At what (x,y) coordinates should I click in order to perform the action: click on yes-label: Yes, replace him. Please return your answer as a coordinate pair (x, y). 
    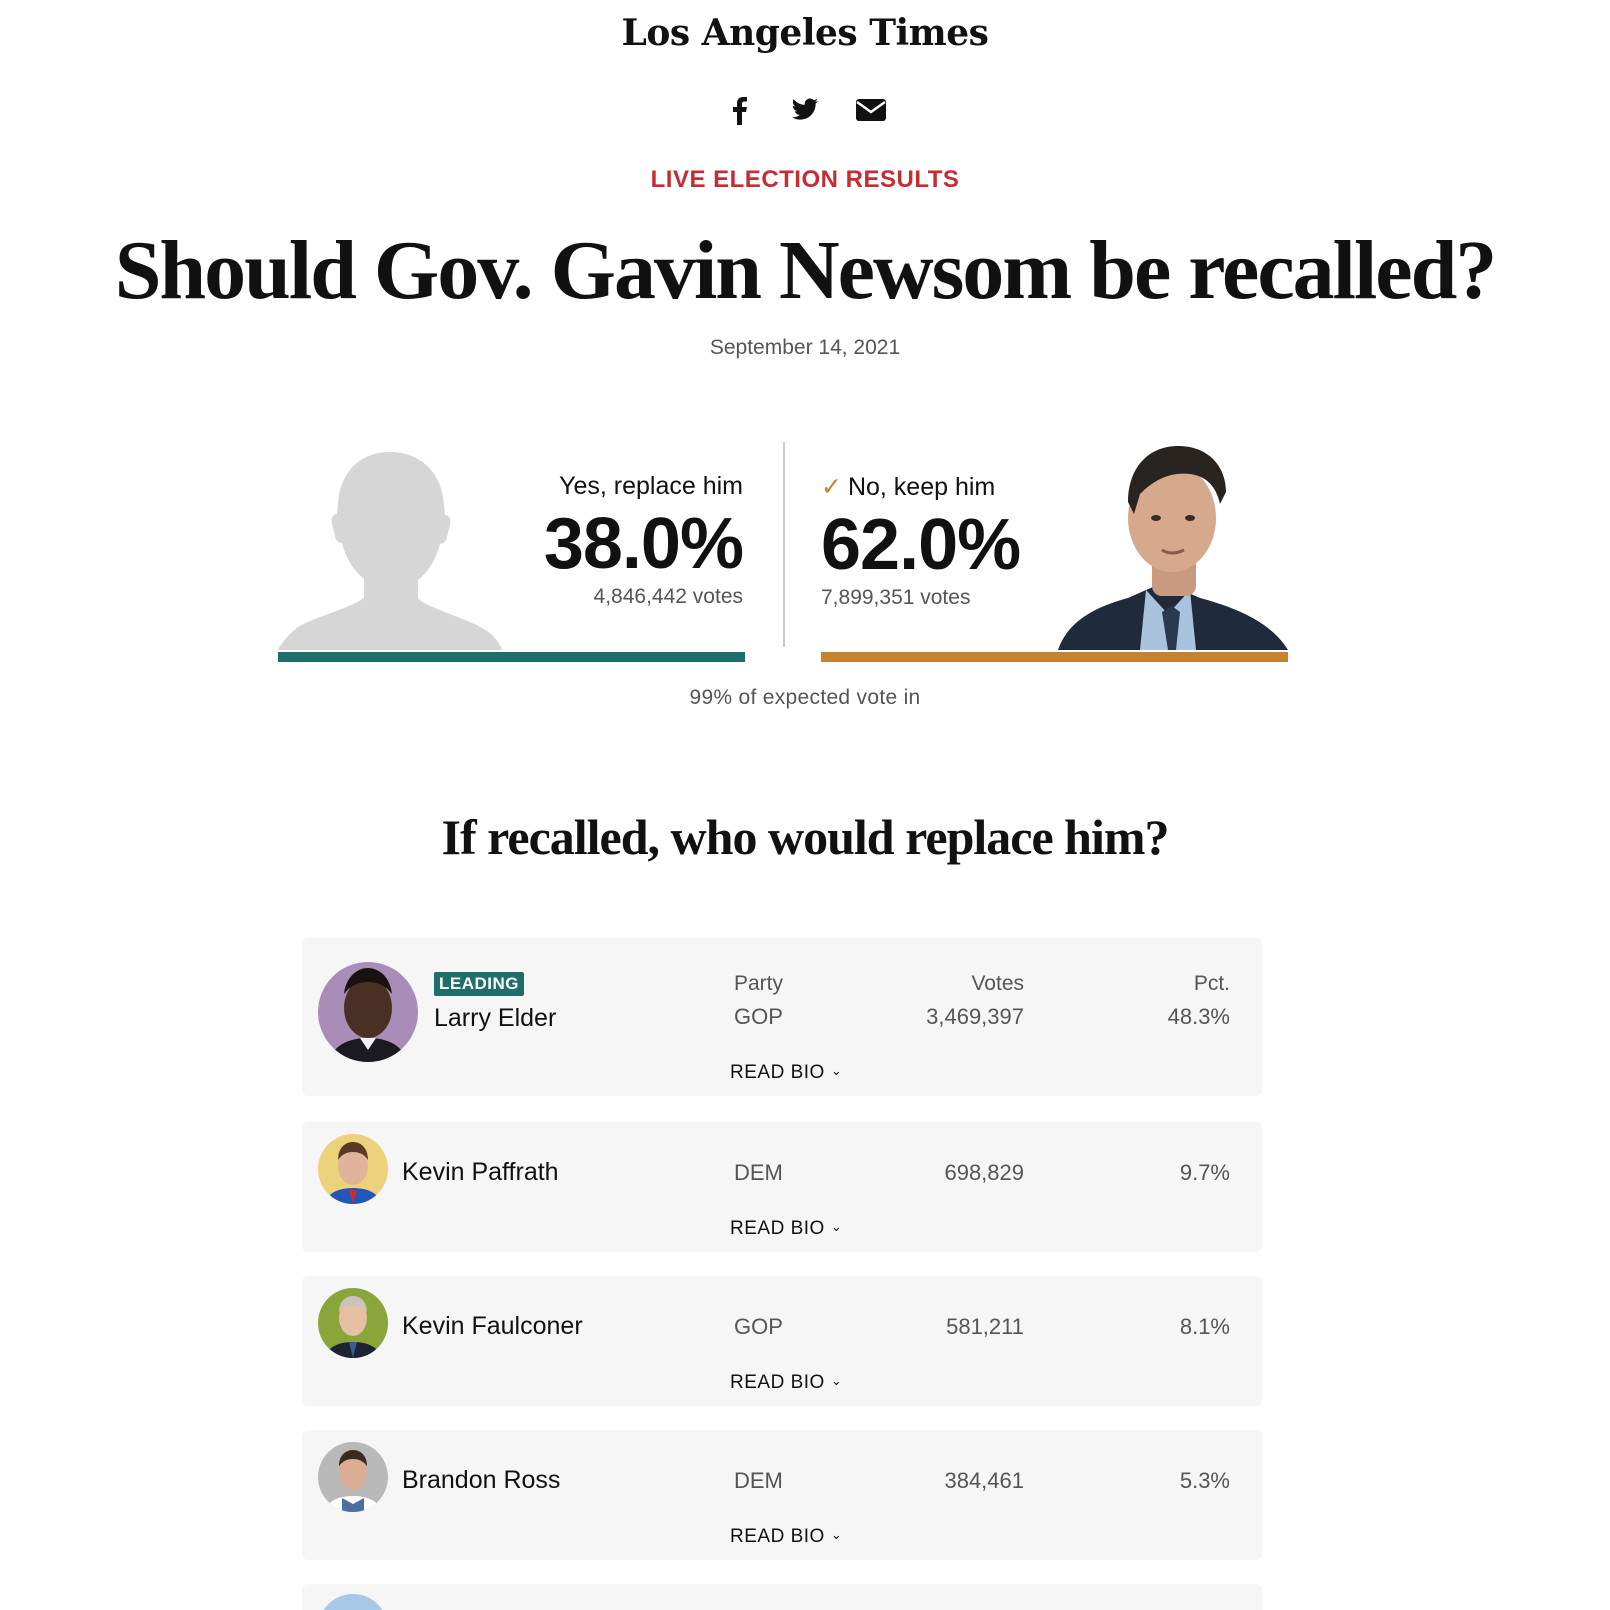
    Looking at the image, I should click on (651, 486).